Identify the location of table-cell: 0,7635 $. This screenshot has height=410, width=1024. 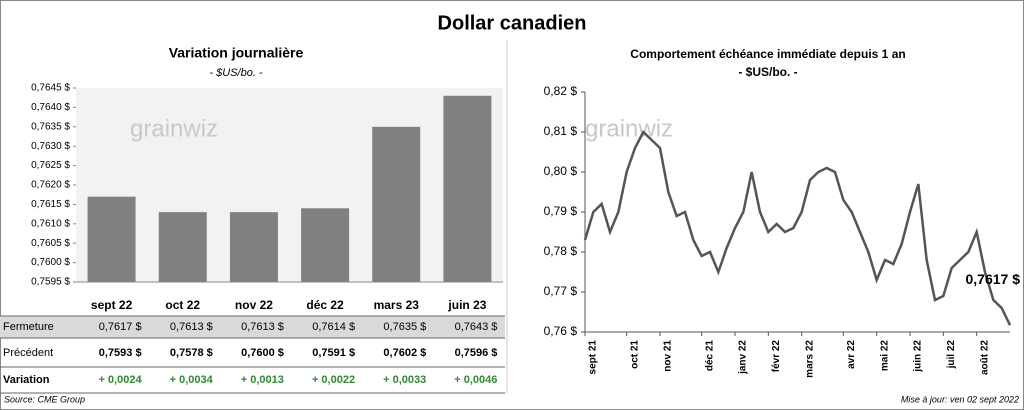
(404, 327).